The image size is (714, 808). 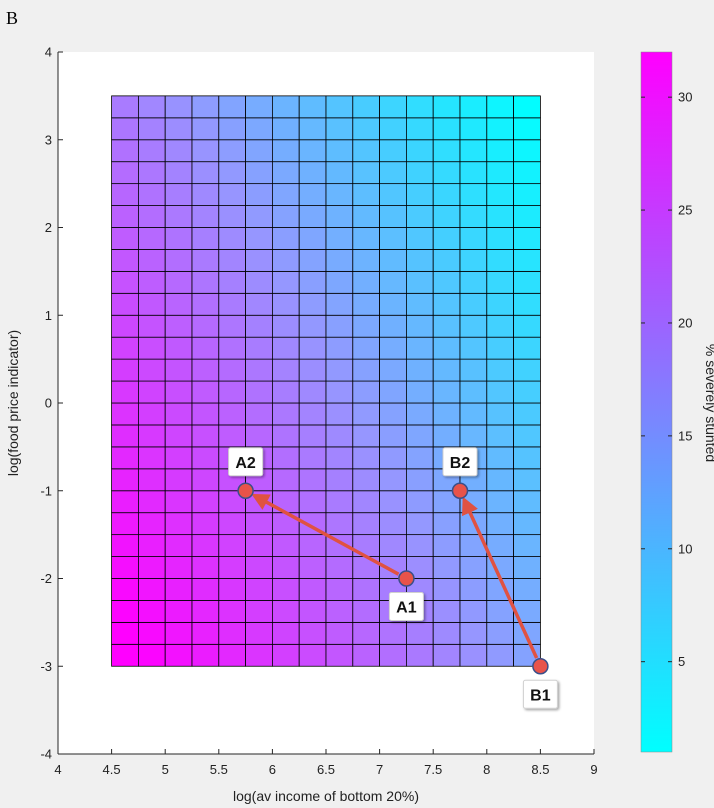 What do you see at coordinates (272, 769) in the screenshot?
I see `x-tick-label: 6` at bounding box center [272, 769].